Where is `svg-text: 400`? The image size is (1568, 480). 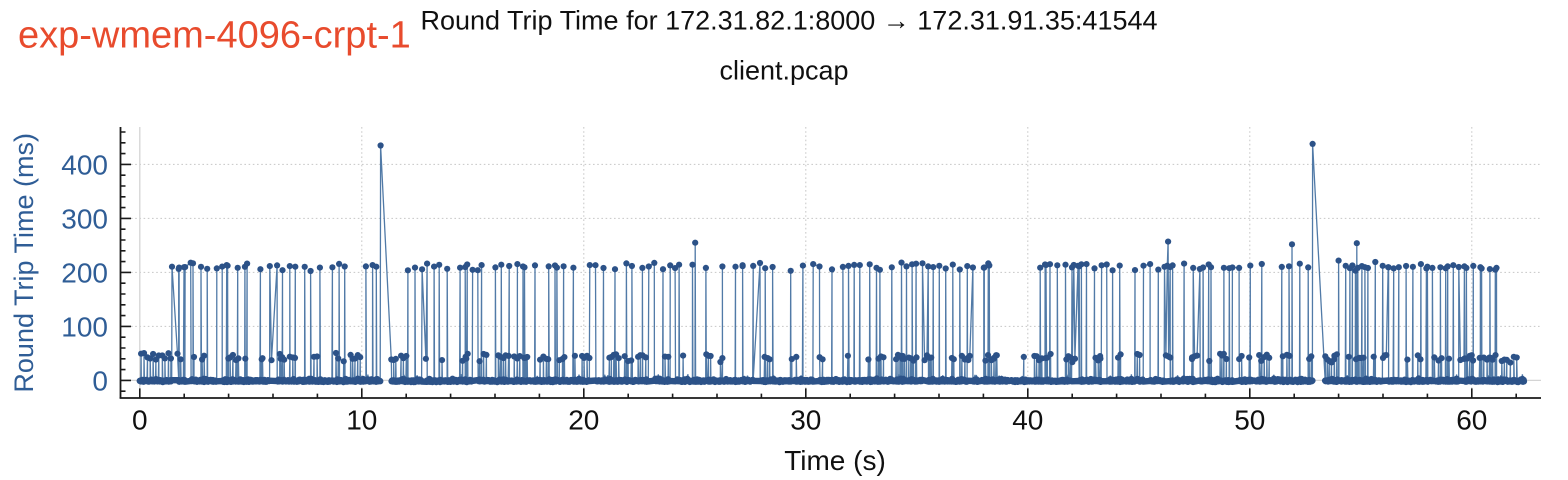 svg-text: 400 is located at coordinates (84, 164).